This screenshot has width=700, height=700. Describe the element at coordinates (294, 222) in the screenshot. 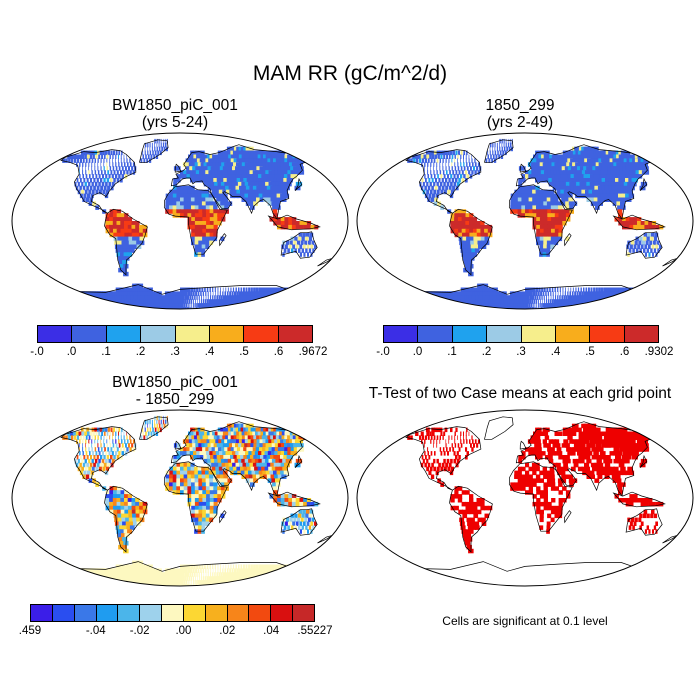

I see `coastline-indonesia` at that location.